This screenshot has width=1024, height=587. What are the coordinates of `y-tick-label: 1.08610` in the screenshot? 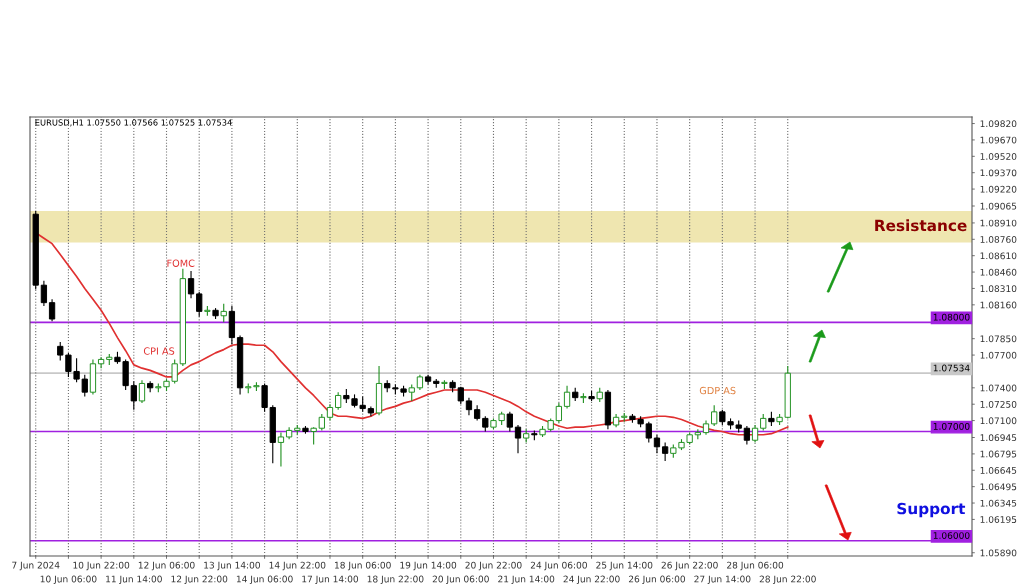 It's located at (998, 256).